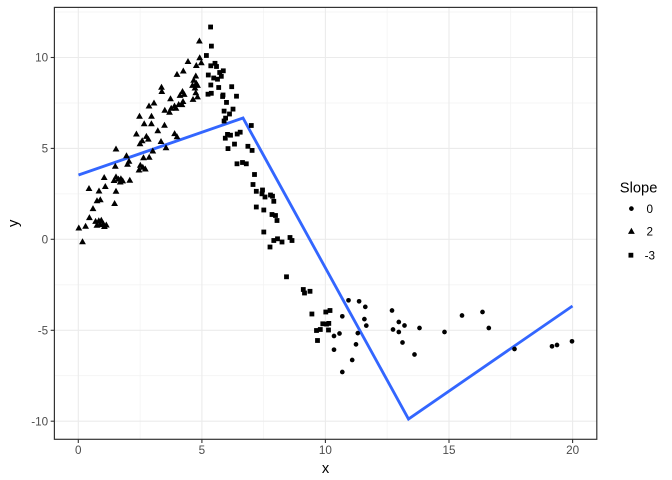 This screenshot has height=480, width=672. What do you see at coordinates (326, 469) in the screenshot?
I see `svg-text: x` at bounding box center [326, 469].